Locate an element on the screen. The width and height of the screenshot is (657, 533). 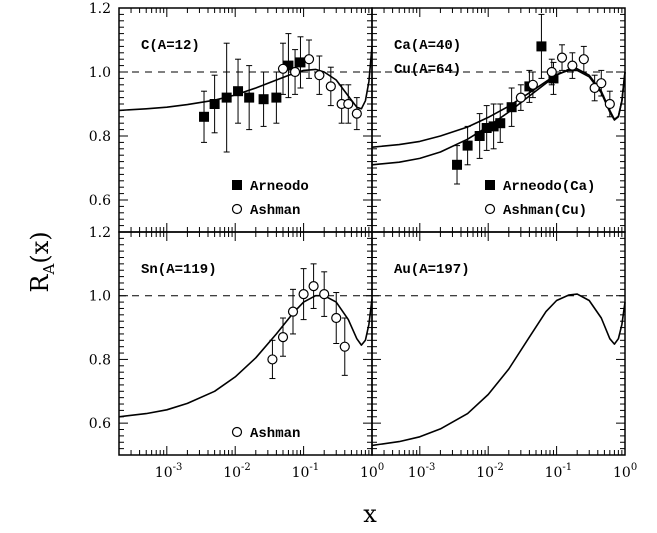
panel-label: Cu(A=64) is located at coordinates (427, 70).